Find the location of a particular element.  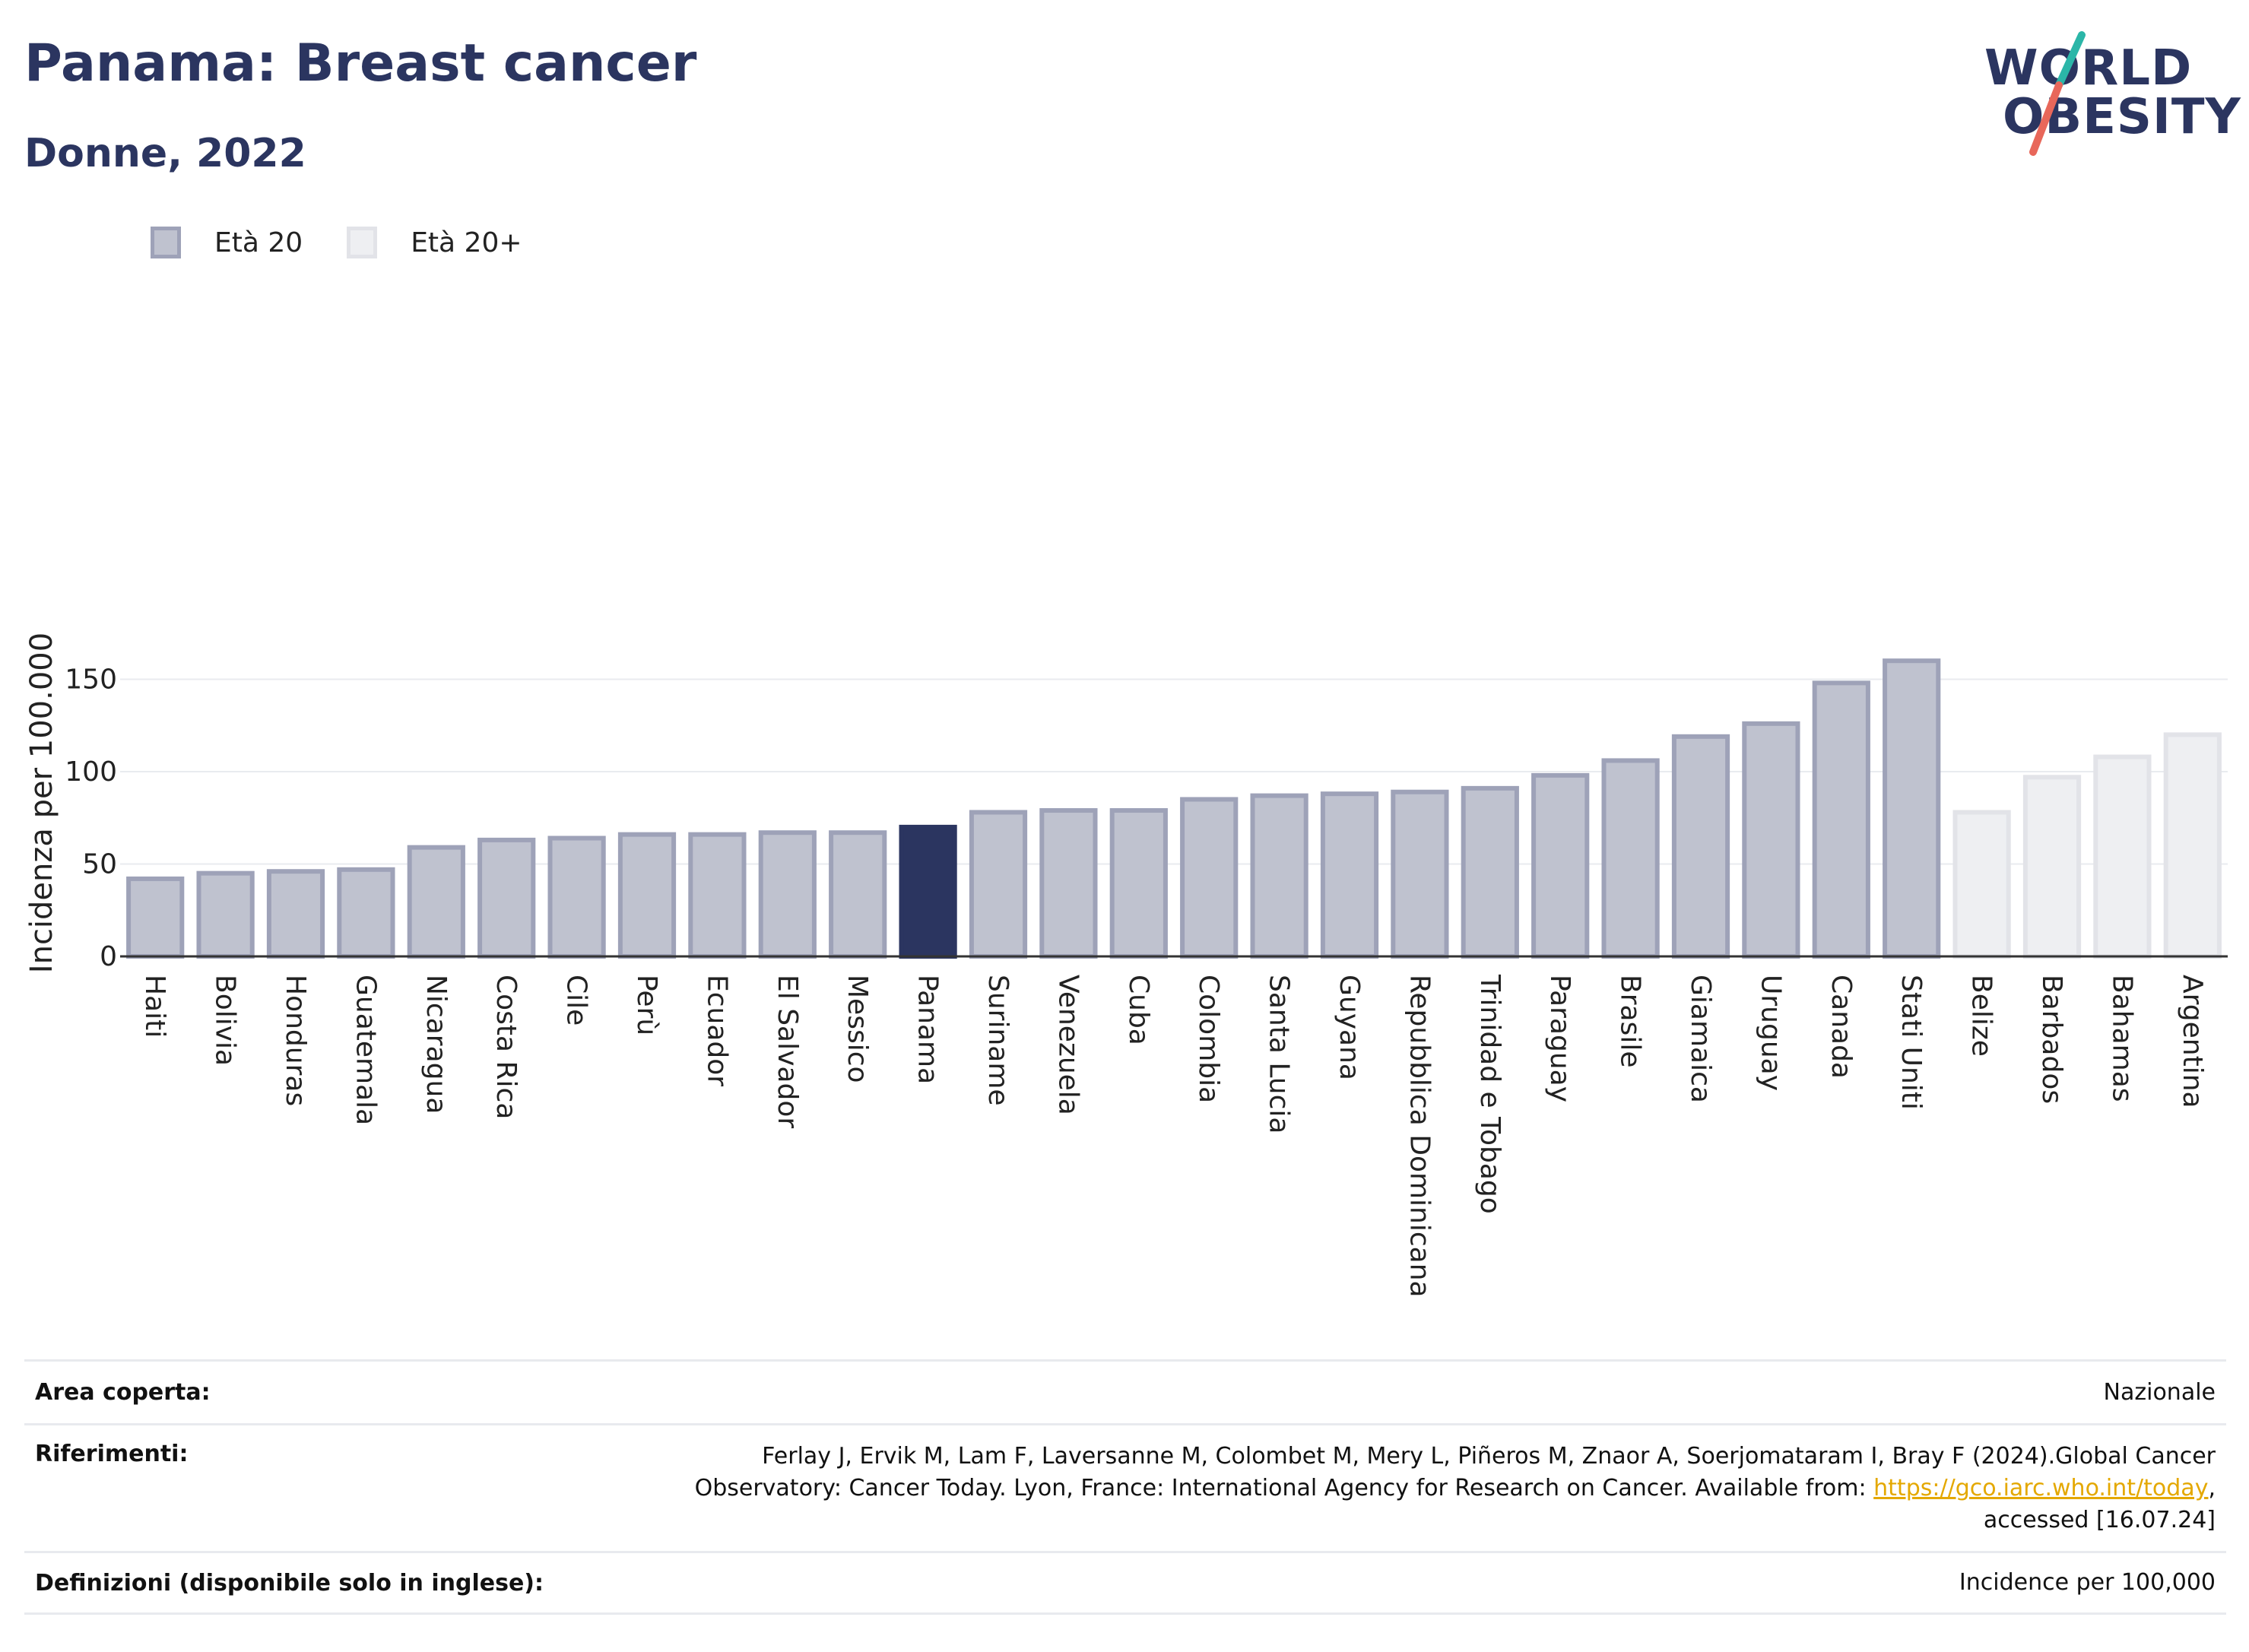

footer-row-area: Area coperta: Nazionale is located at coordinates (1125, 1391).